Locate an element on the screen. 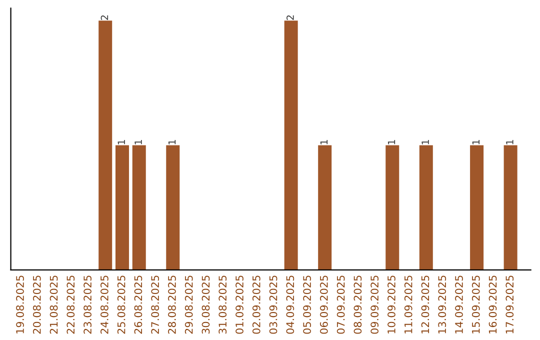 The image size is (540, 340). x-tick-label: 14.09.2025 is located at coordinates (459, 305).